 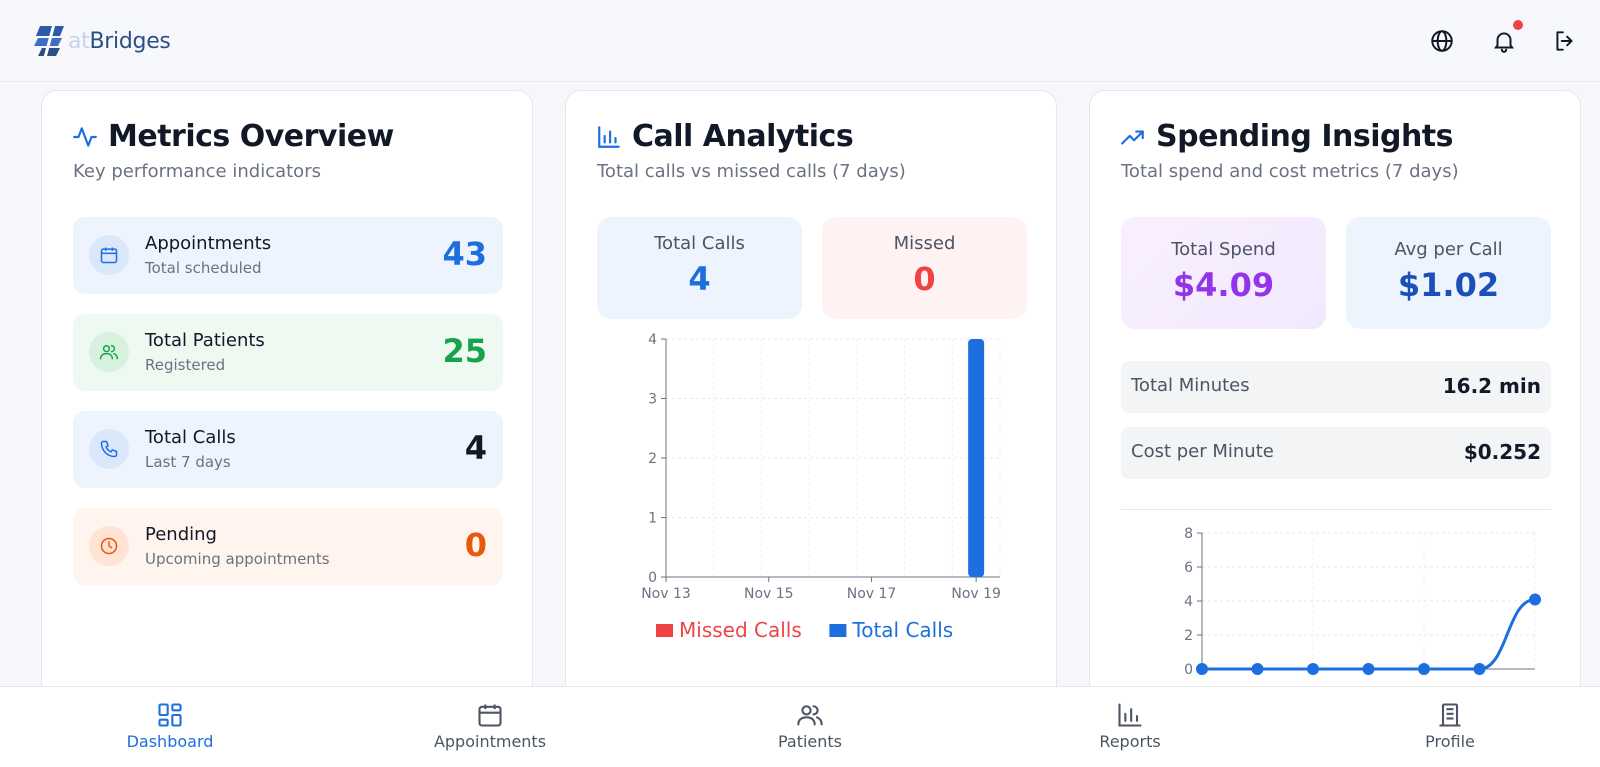 I want to click on metric-value: 43, so click(x=464, y=254).